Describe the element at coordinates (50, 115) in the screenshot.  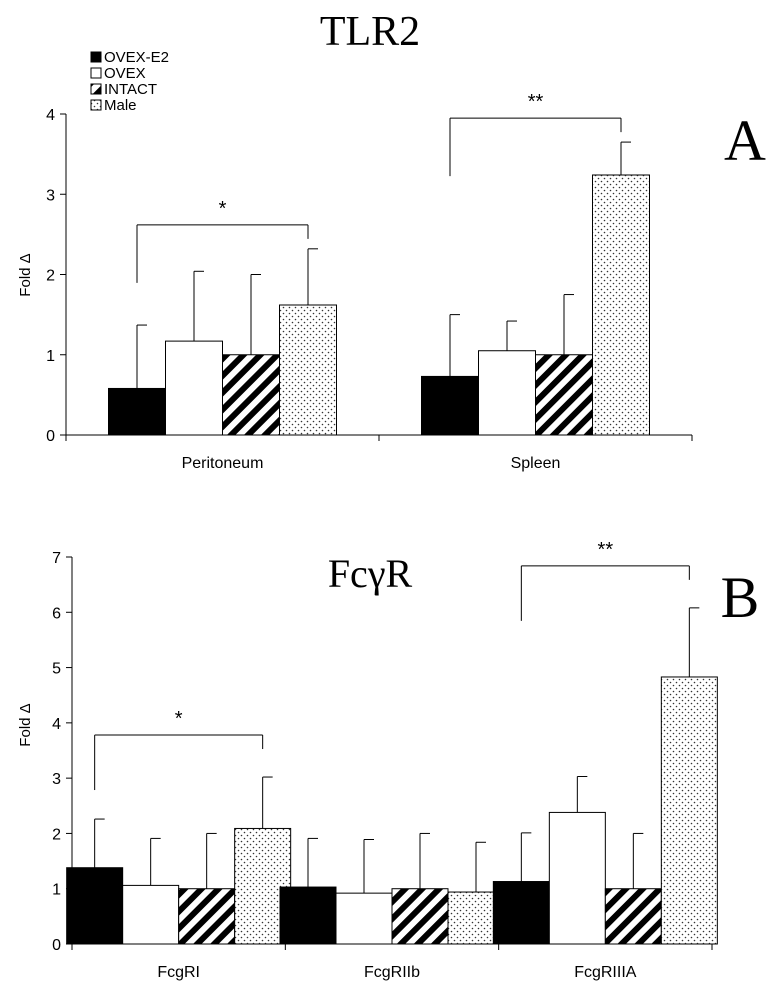
I see `y-tick-label-a: 4` at that location.